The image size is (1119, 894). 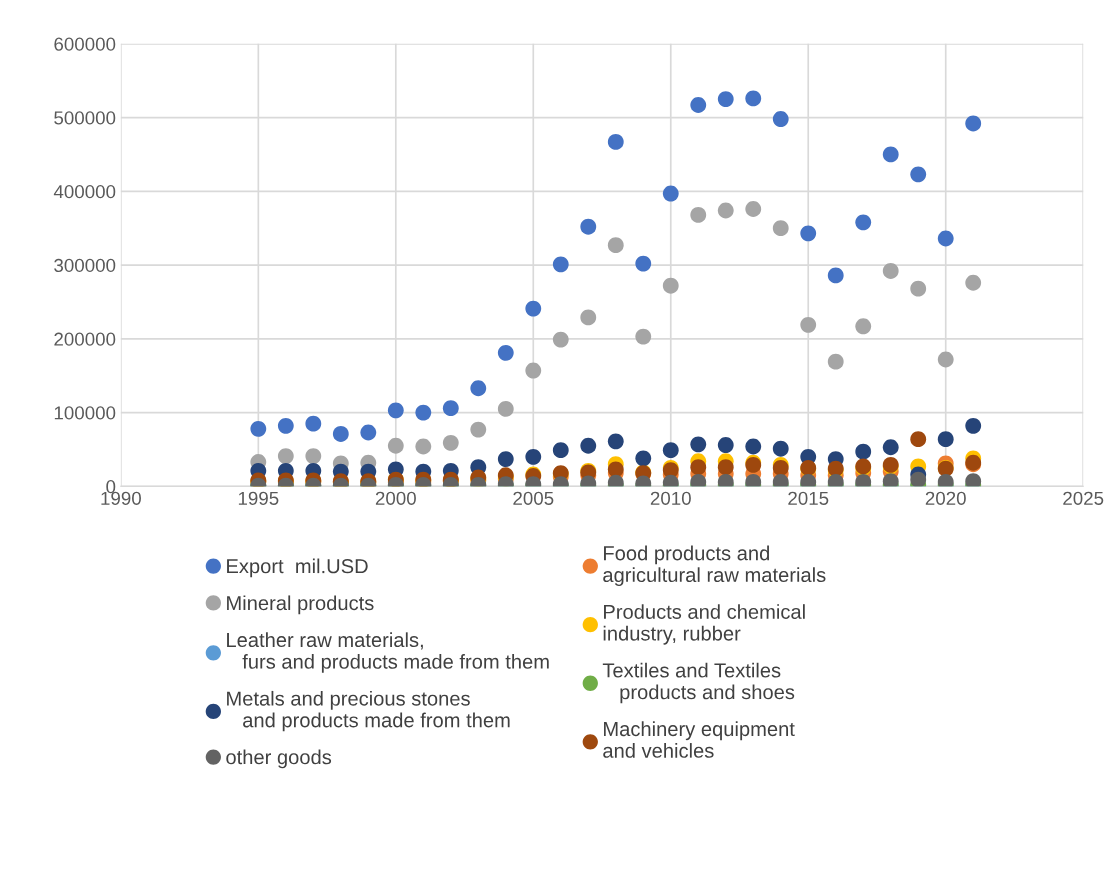 What do you see at coordinates (945, 498) in the screenshot?
I see `x-tick-label: 2020` at bounding box center [945, 498].